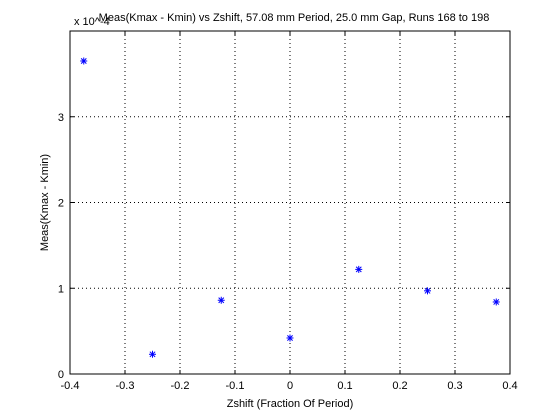 The image size is (560, 420). I want to click on y-tick-label: 3, so click(61, 118).